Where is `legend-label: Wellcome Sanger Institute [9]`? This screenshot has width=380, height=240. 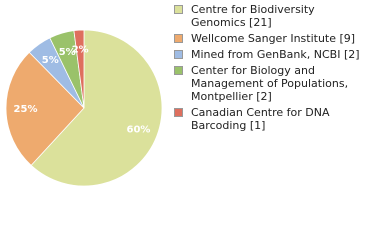
legend-label: Wellcome Sanger Institute [9] is located at coordinates (273, 38).